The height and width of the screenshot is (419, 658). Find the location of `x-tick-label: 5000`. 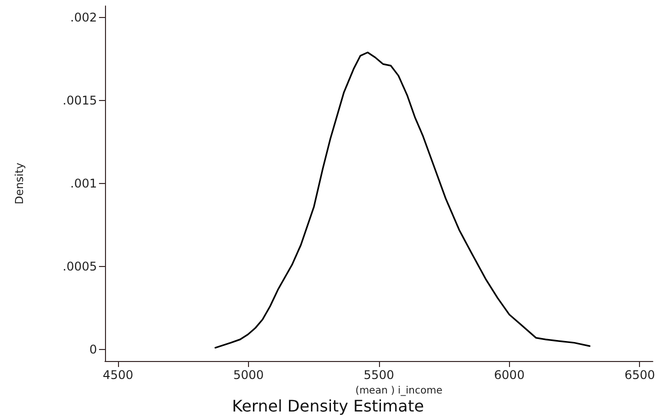

x-tick-label: 5000 is located at coordinates (248, 375).